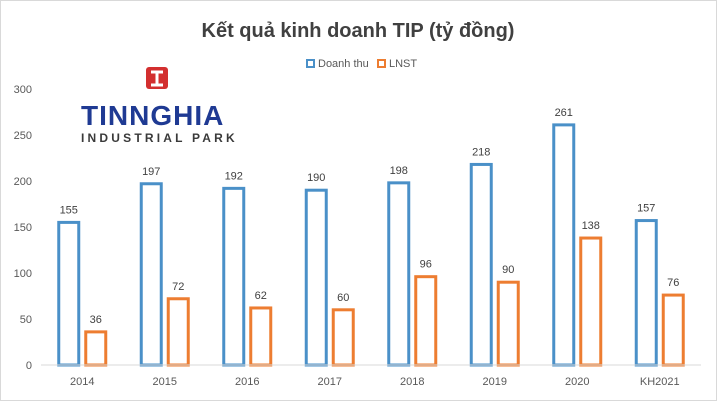  I want to click on y-tick-label: 50, so click(26, 320).